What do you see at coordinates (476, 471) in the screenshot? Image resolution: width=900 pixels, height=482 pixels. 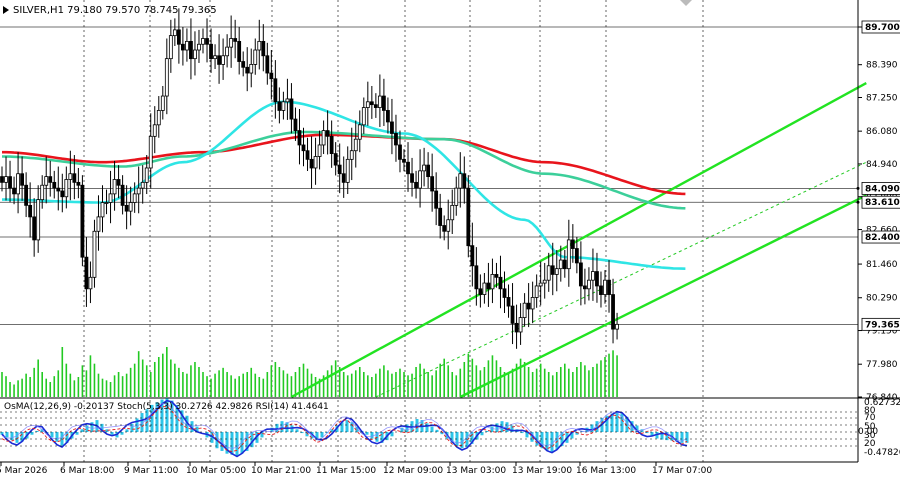 I see `time-label: 13 Mar 03:00` at bounding box center [476, 471].